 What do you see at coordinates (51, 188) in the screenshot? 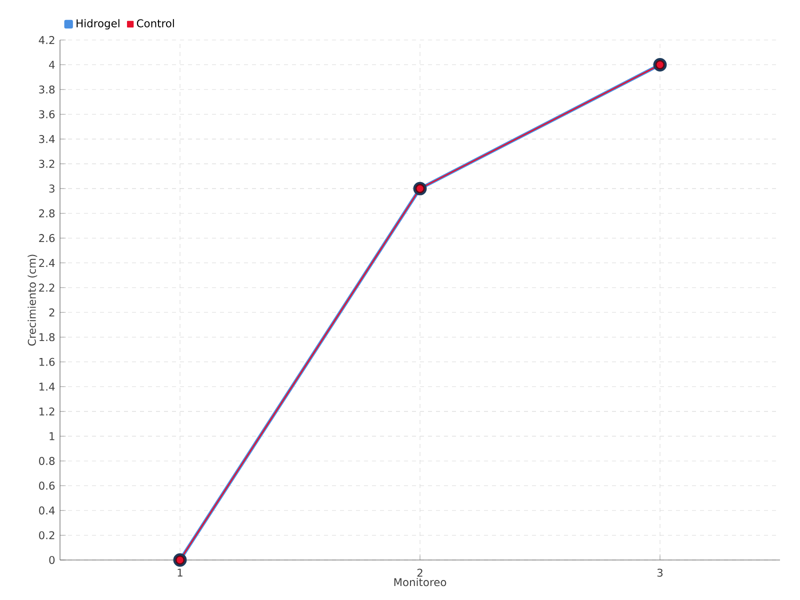
I see `y-tick-label: 3` at bounding box center [51, 188].